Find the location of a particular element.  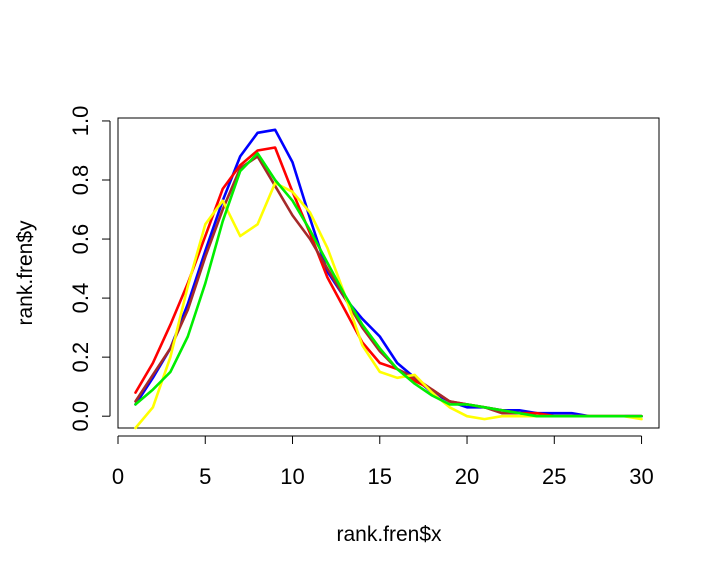

x-tick-label: 15 is located at coordinates (380, 476).